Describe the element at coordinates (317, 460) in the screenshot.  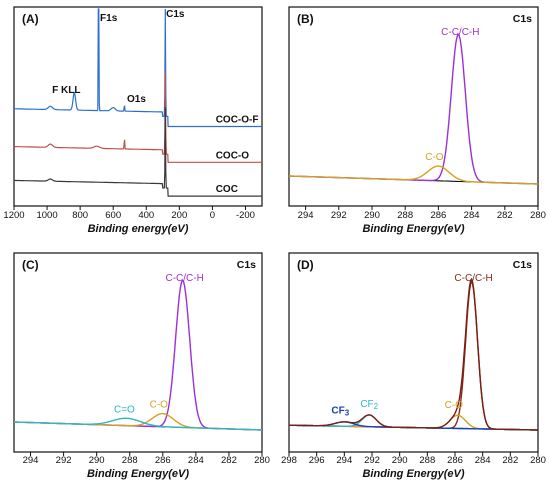
I see `x-tick-label: 296` at that location.